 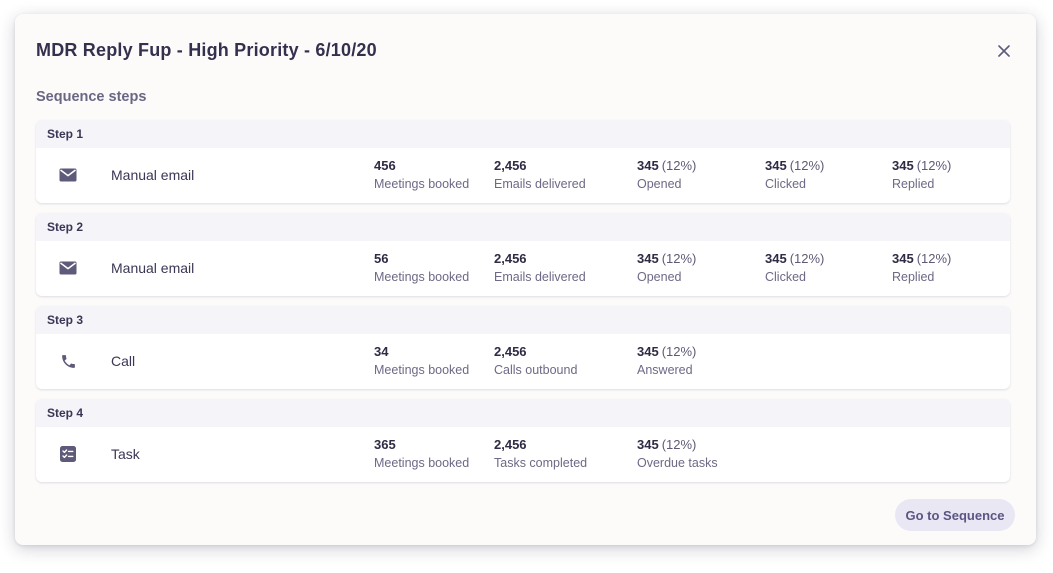 What do you see at coordinates (123, 361) in the screenshot?
I see `step-type: Call` at bounding box center [123, 361].